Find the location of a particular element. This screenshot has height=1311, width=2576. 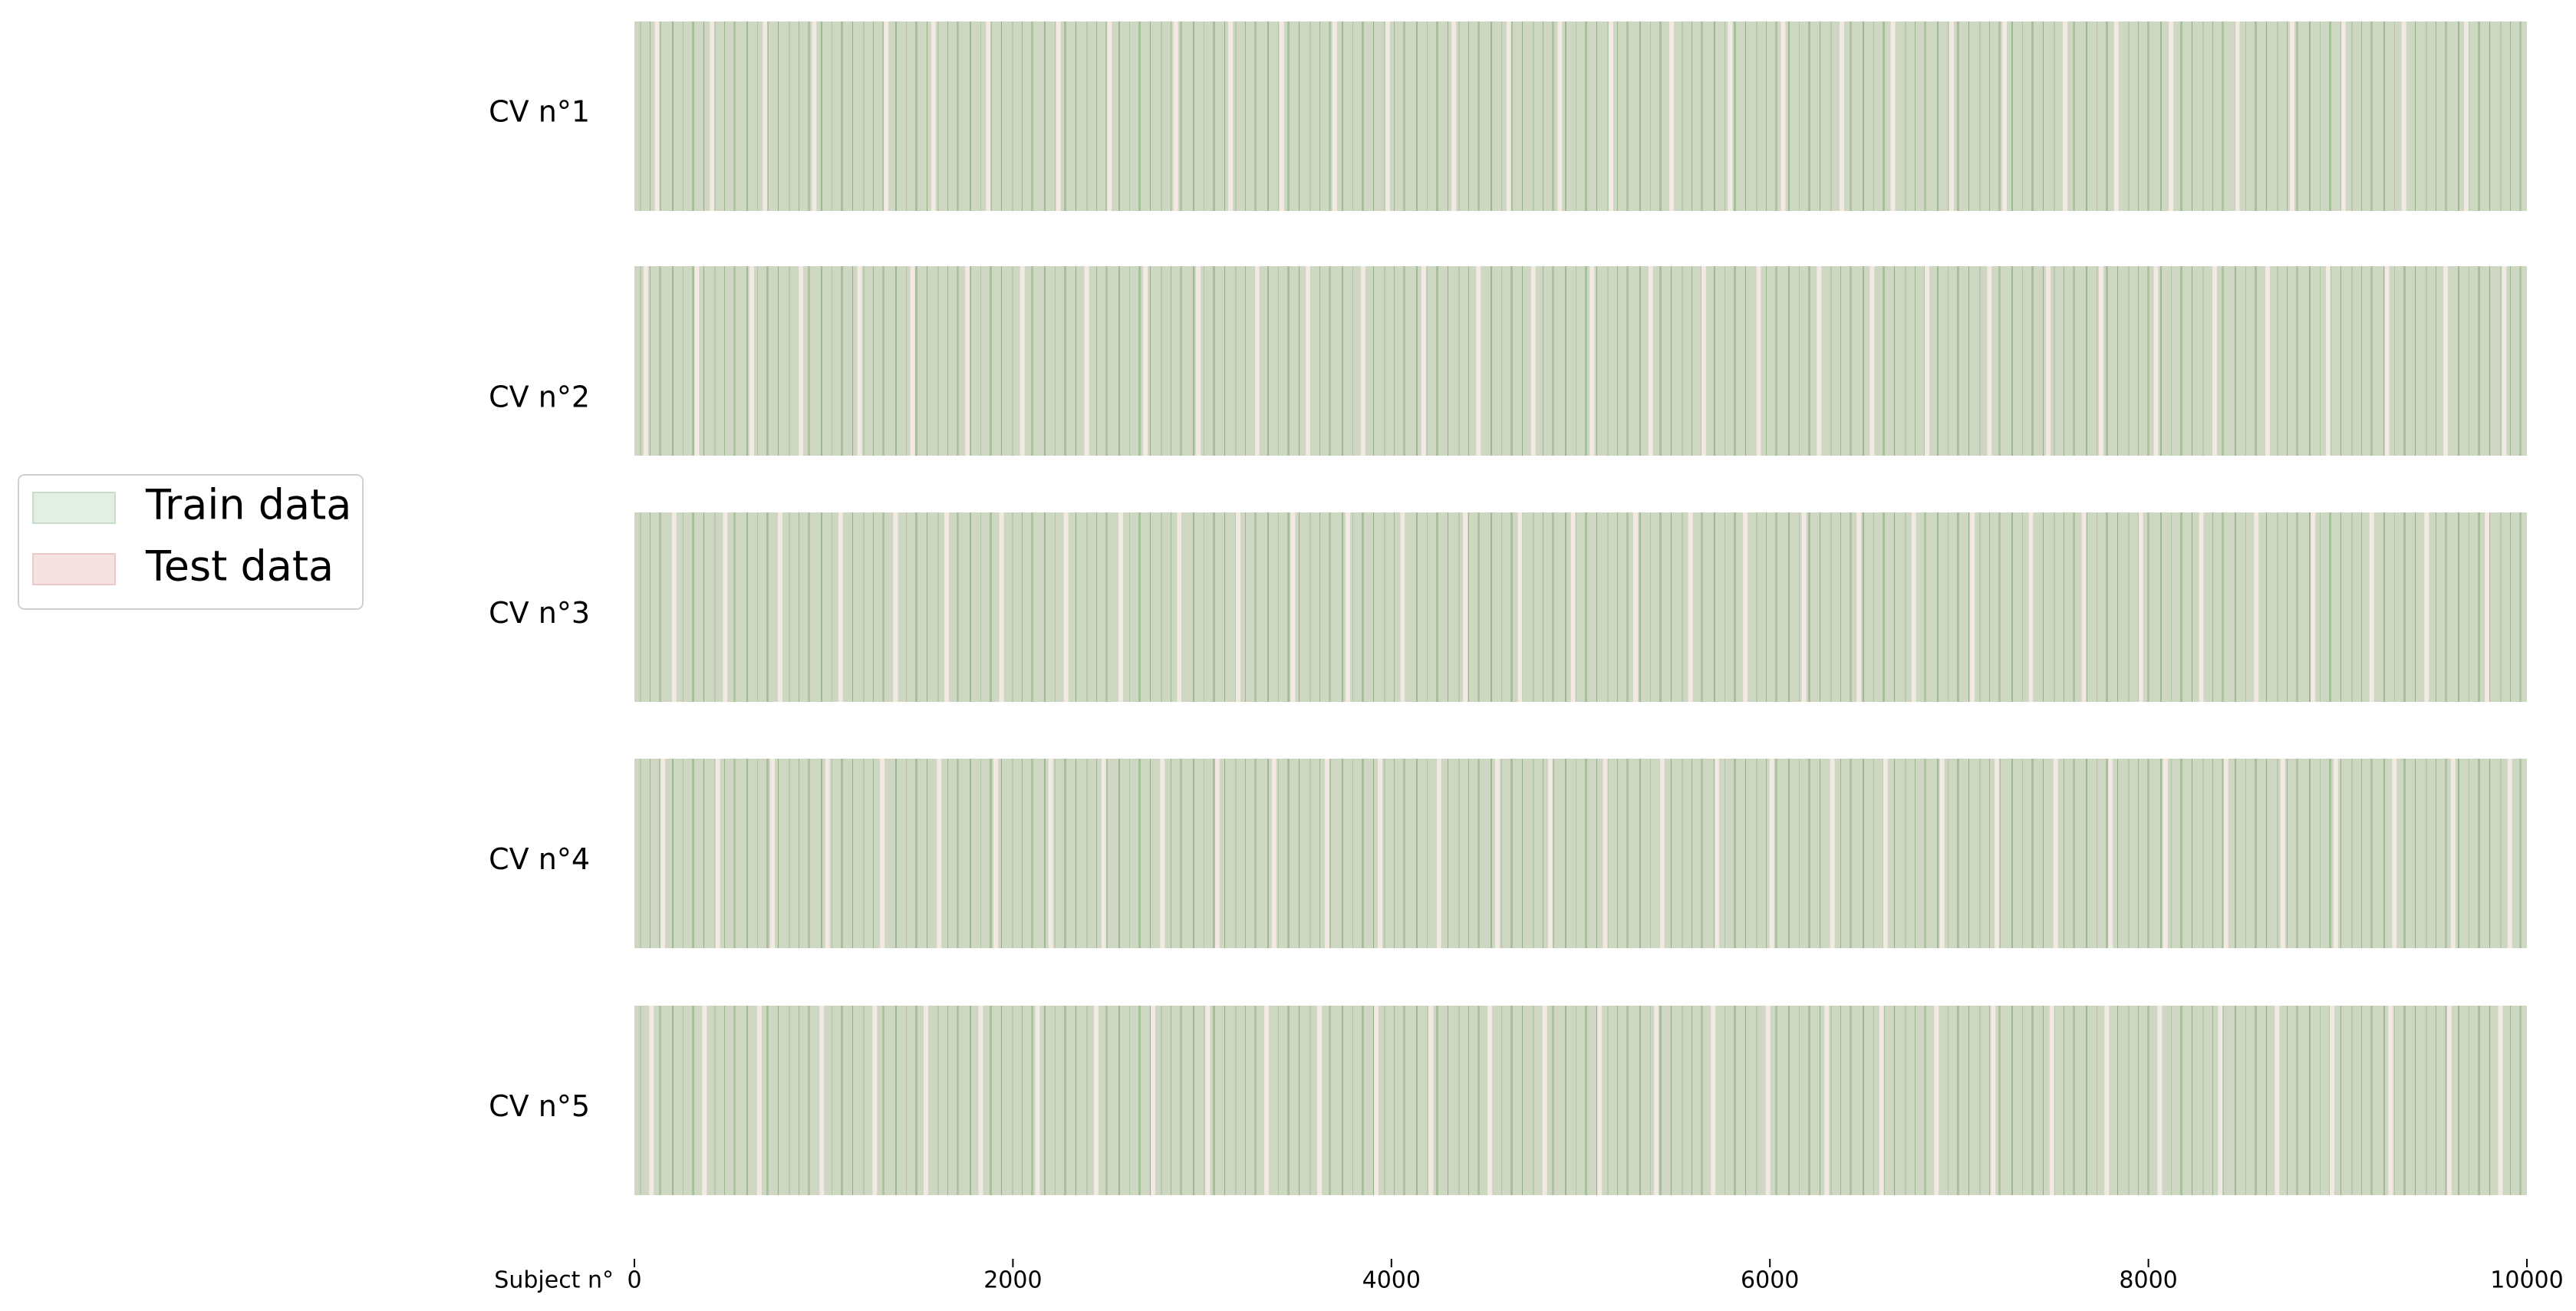

fold-label: CV n°1 is located at coordinates (539, 112).